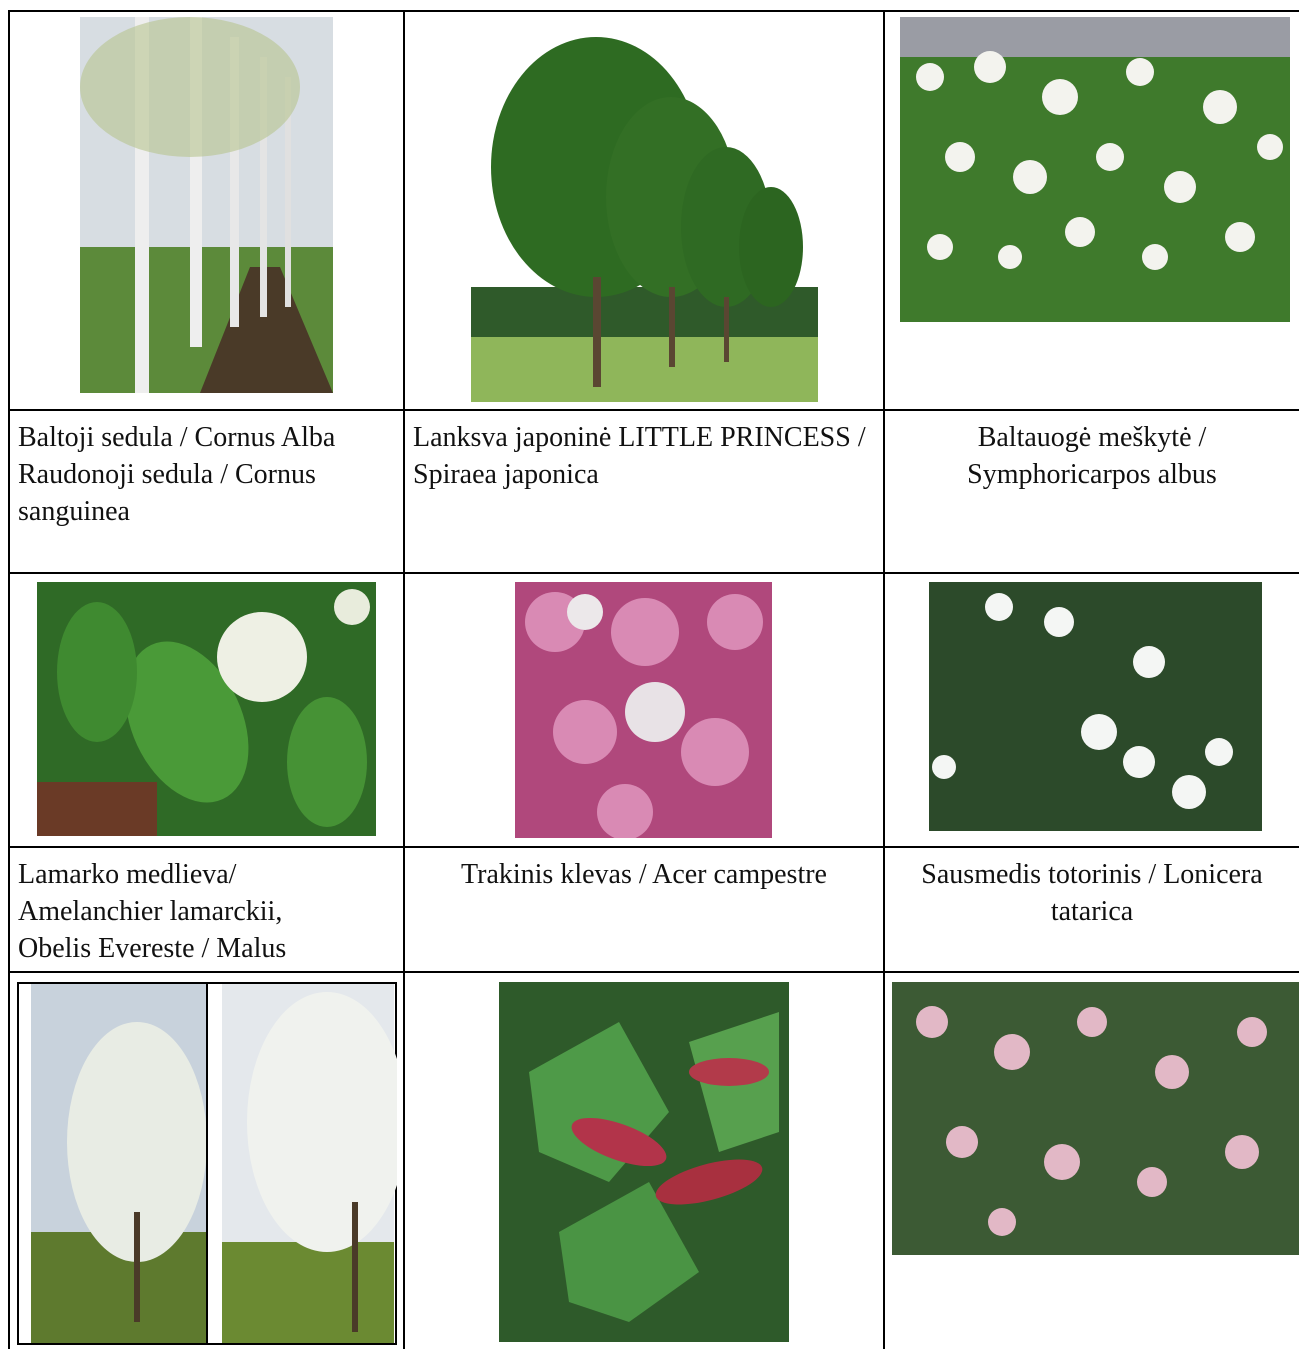  Describe the element at coordinates (1095, 169) in the screenshot. I see `photo-white-shrub` at that location.